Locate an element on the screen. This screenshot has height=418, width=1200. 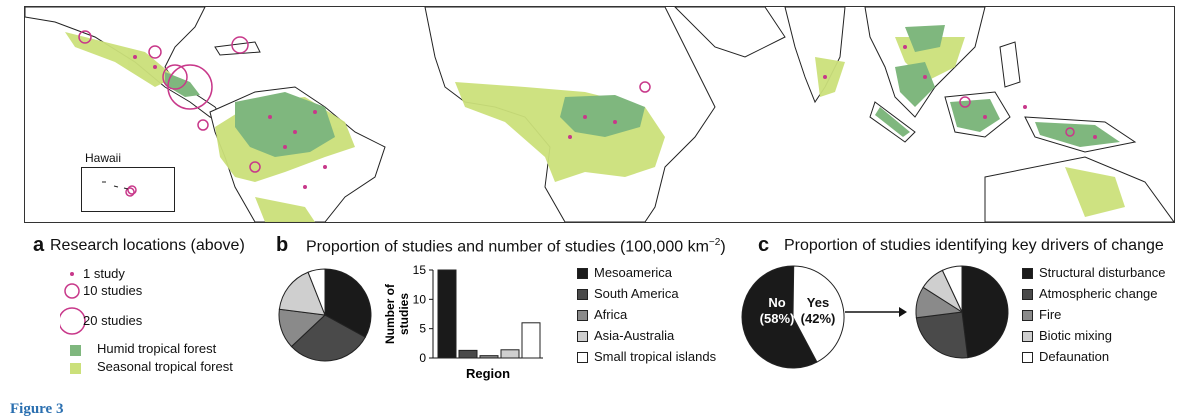
panel-c-letter: c is located at coordinates (764, 245).